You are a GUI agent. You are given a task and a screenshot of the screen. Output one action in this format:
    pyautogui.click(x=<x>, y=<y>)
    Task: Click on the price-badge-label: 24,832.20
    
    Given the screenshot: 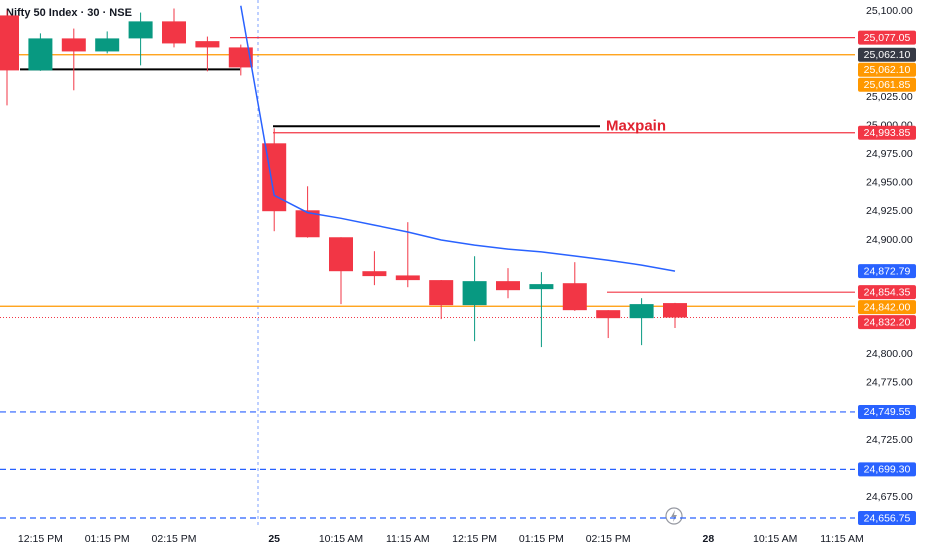 What is the action you would take?
    pyautogui.click(x=887, y=322)
    